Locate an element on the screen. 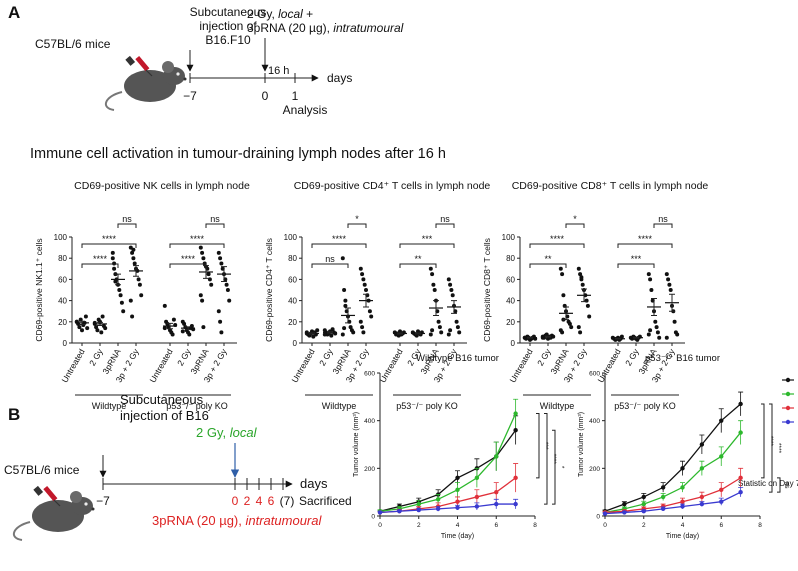 This screenshot has width=798, height=571. y-axis-label: CD69-positive CD8⁺ T cells is located at coordinates (487, 290).